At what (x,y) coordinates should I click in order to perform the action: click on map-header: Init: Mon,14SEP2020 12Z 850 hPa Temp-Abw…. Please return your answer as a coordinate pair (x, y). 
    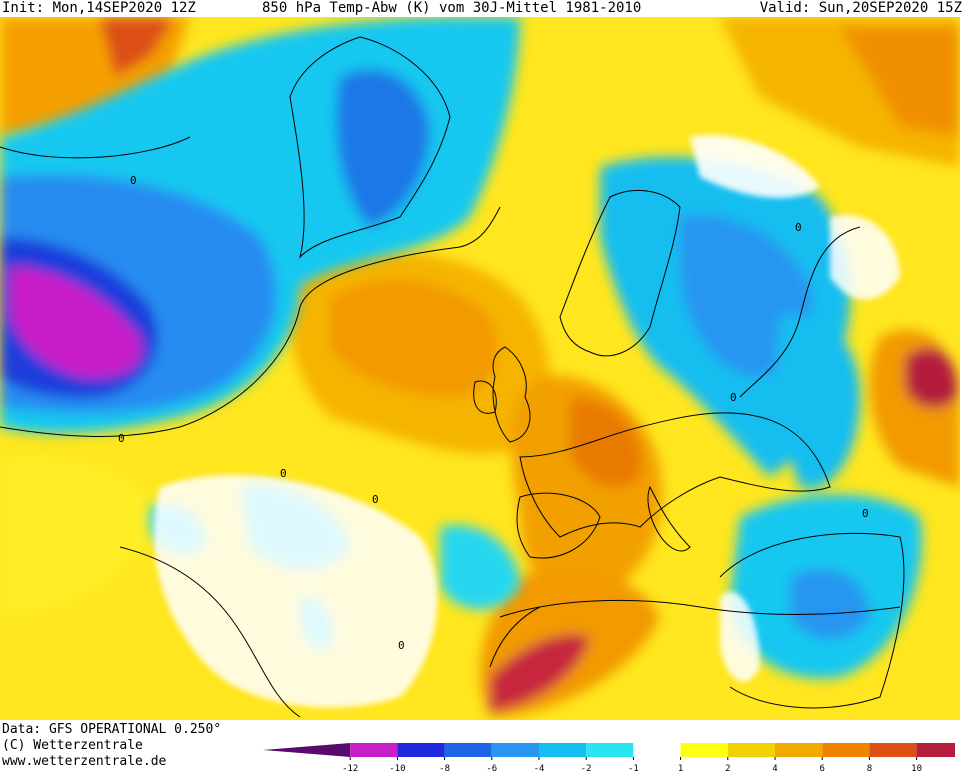
    Looking at the image, I should click on (484, 8).